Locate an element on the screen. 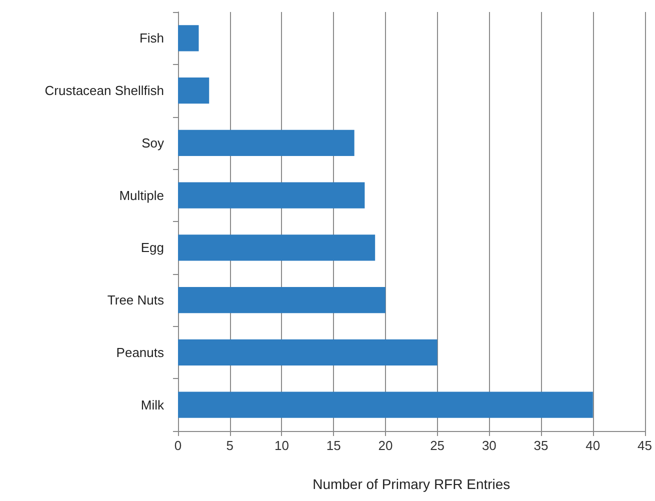  y-tick-label: Egg is located at coordinates (152, 248).